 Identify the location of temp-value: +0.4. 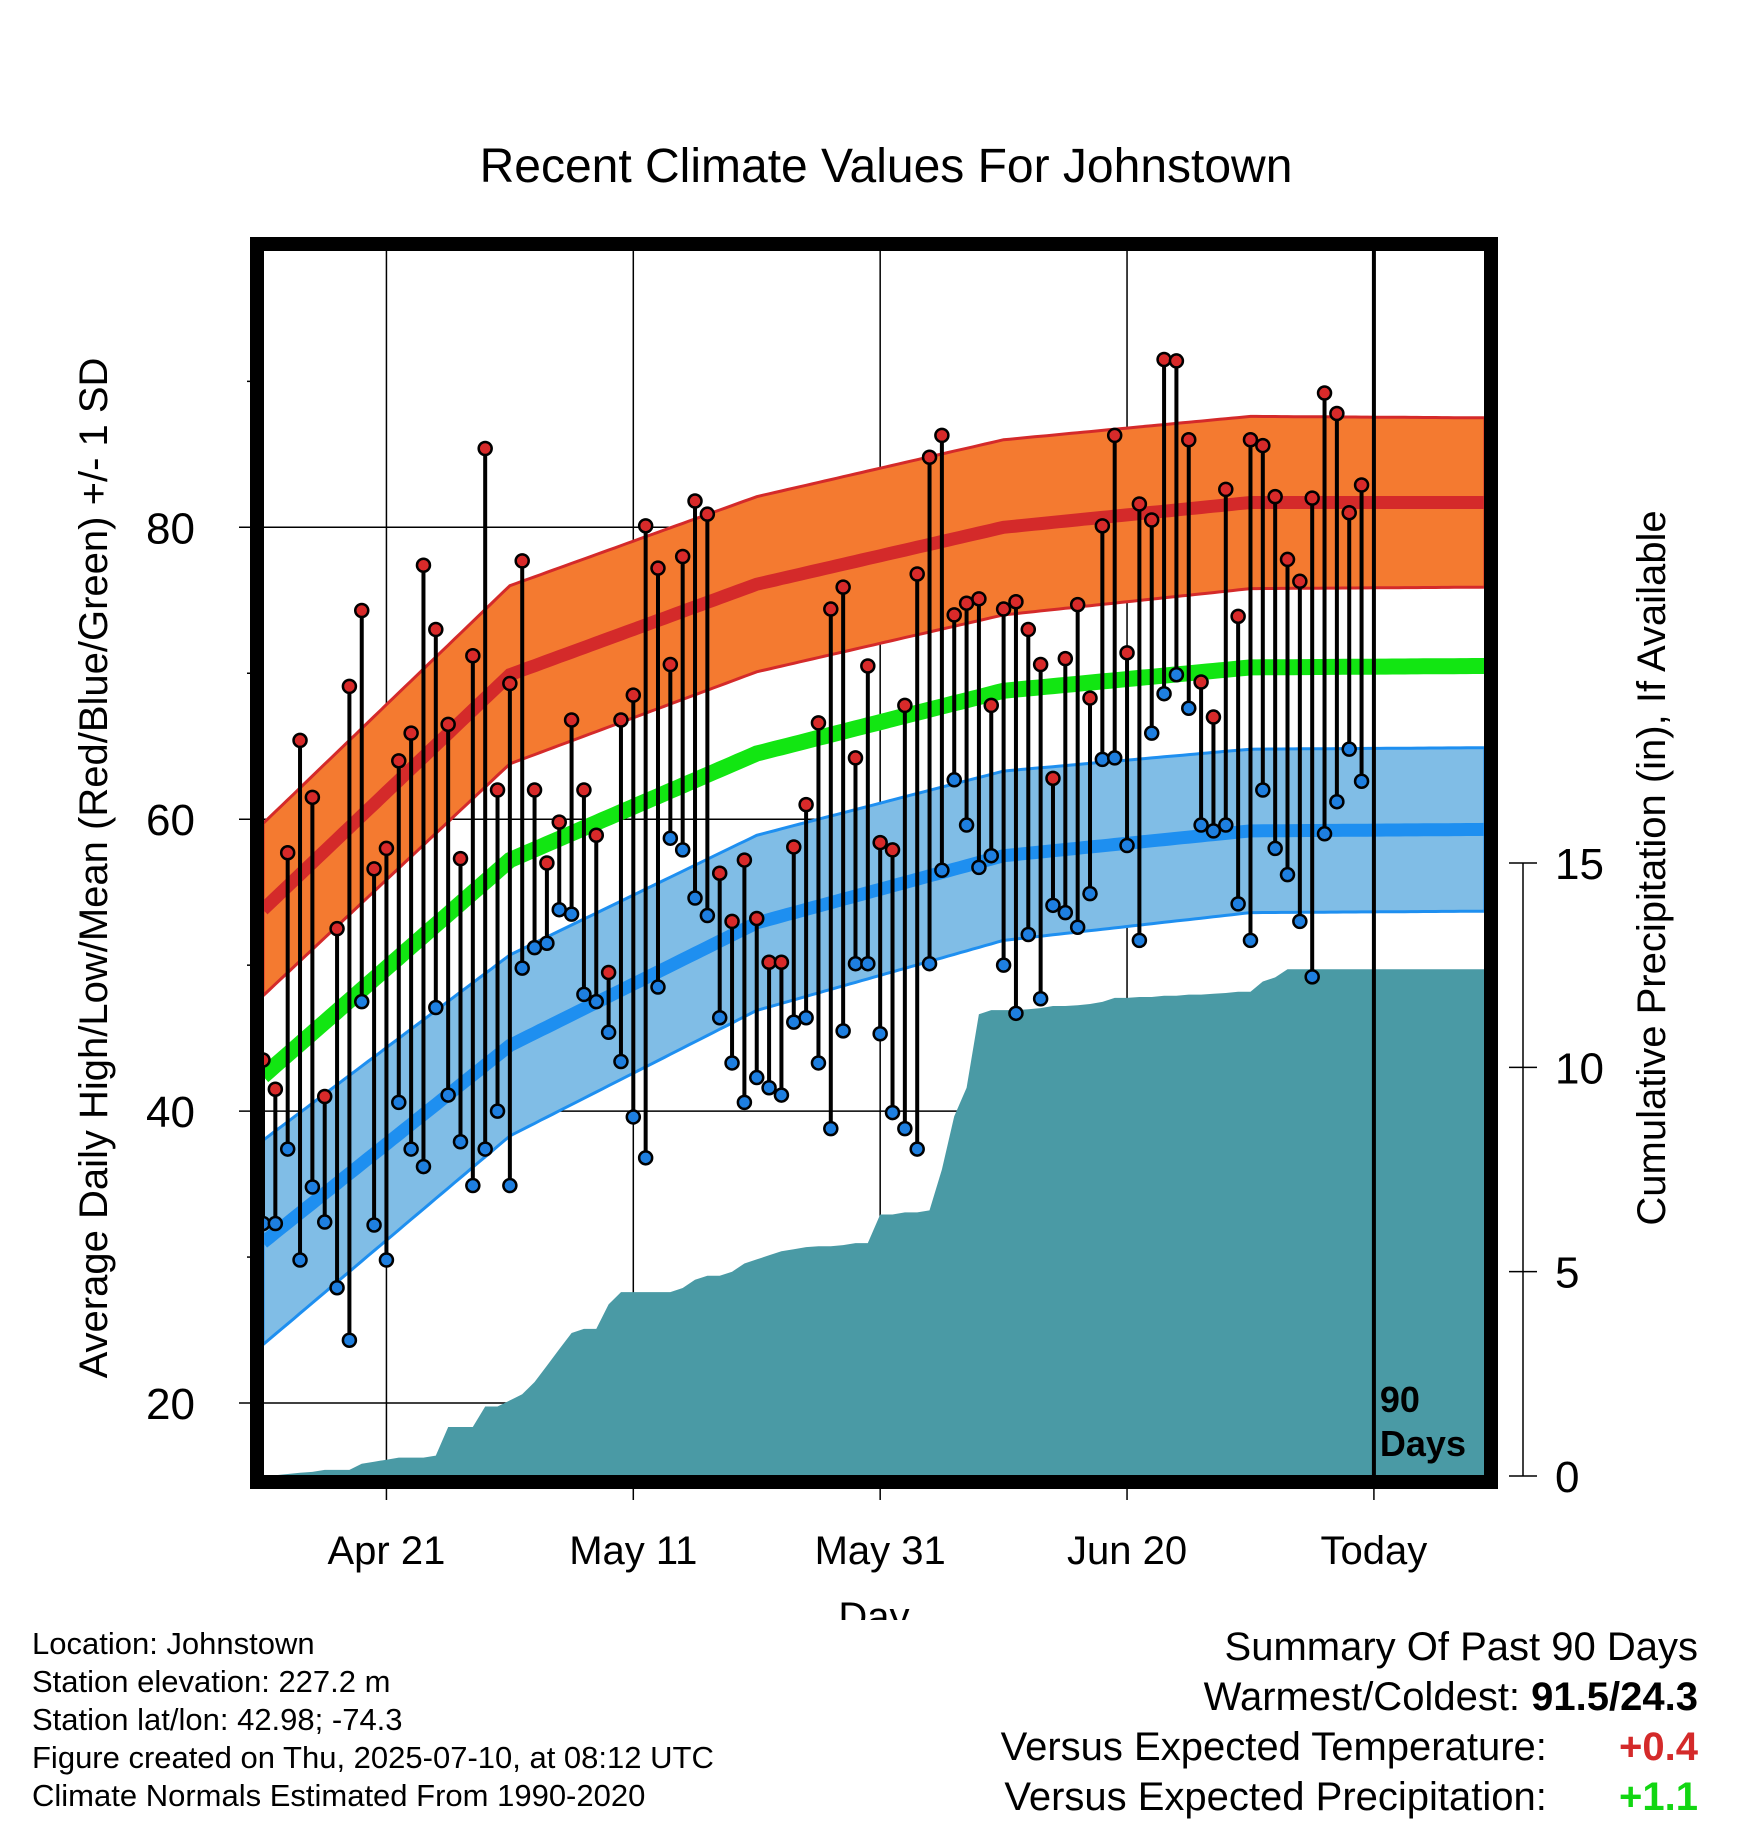
(1658, 1747).